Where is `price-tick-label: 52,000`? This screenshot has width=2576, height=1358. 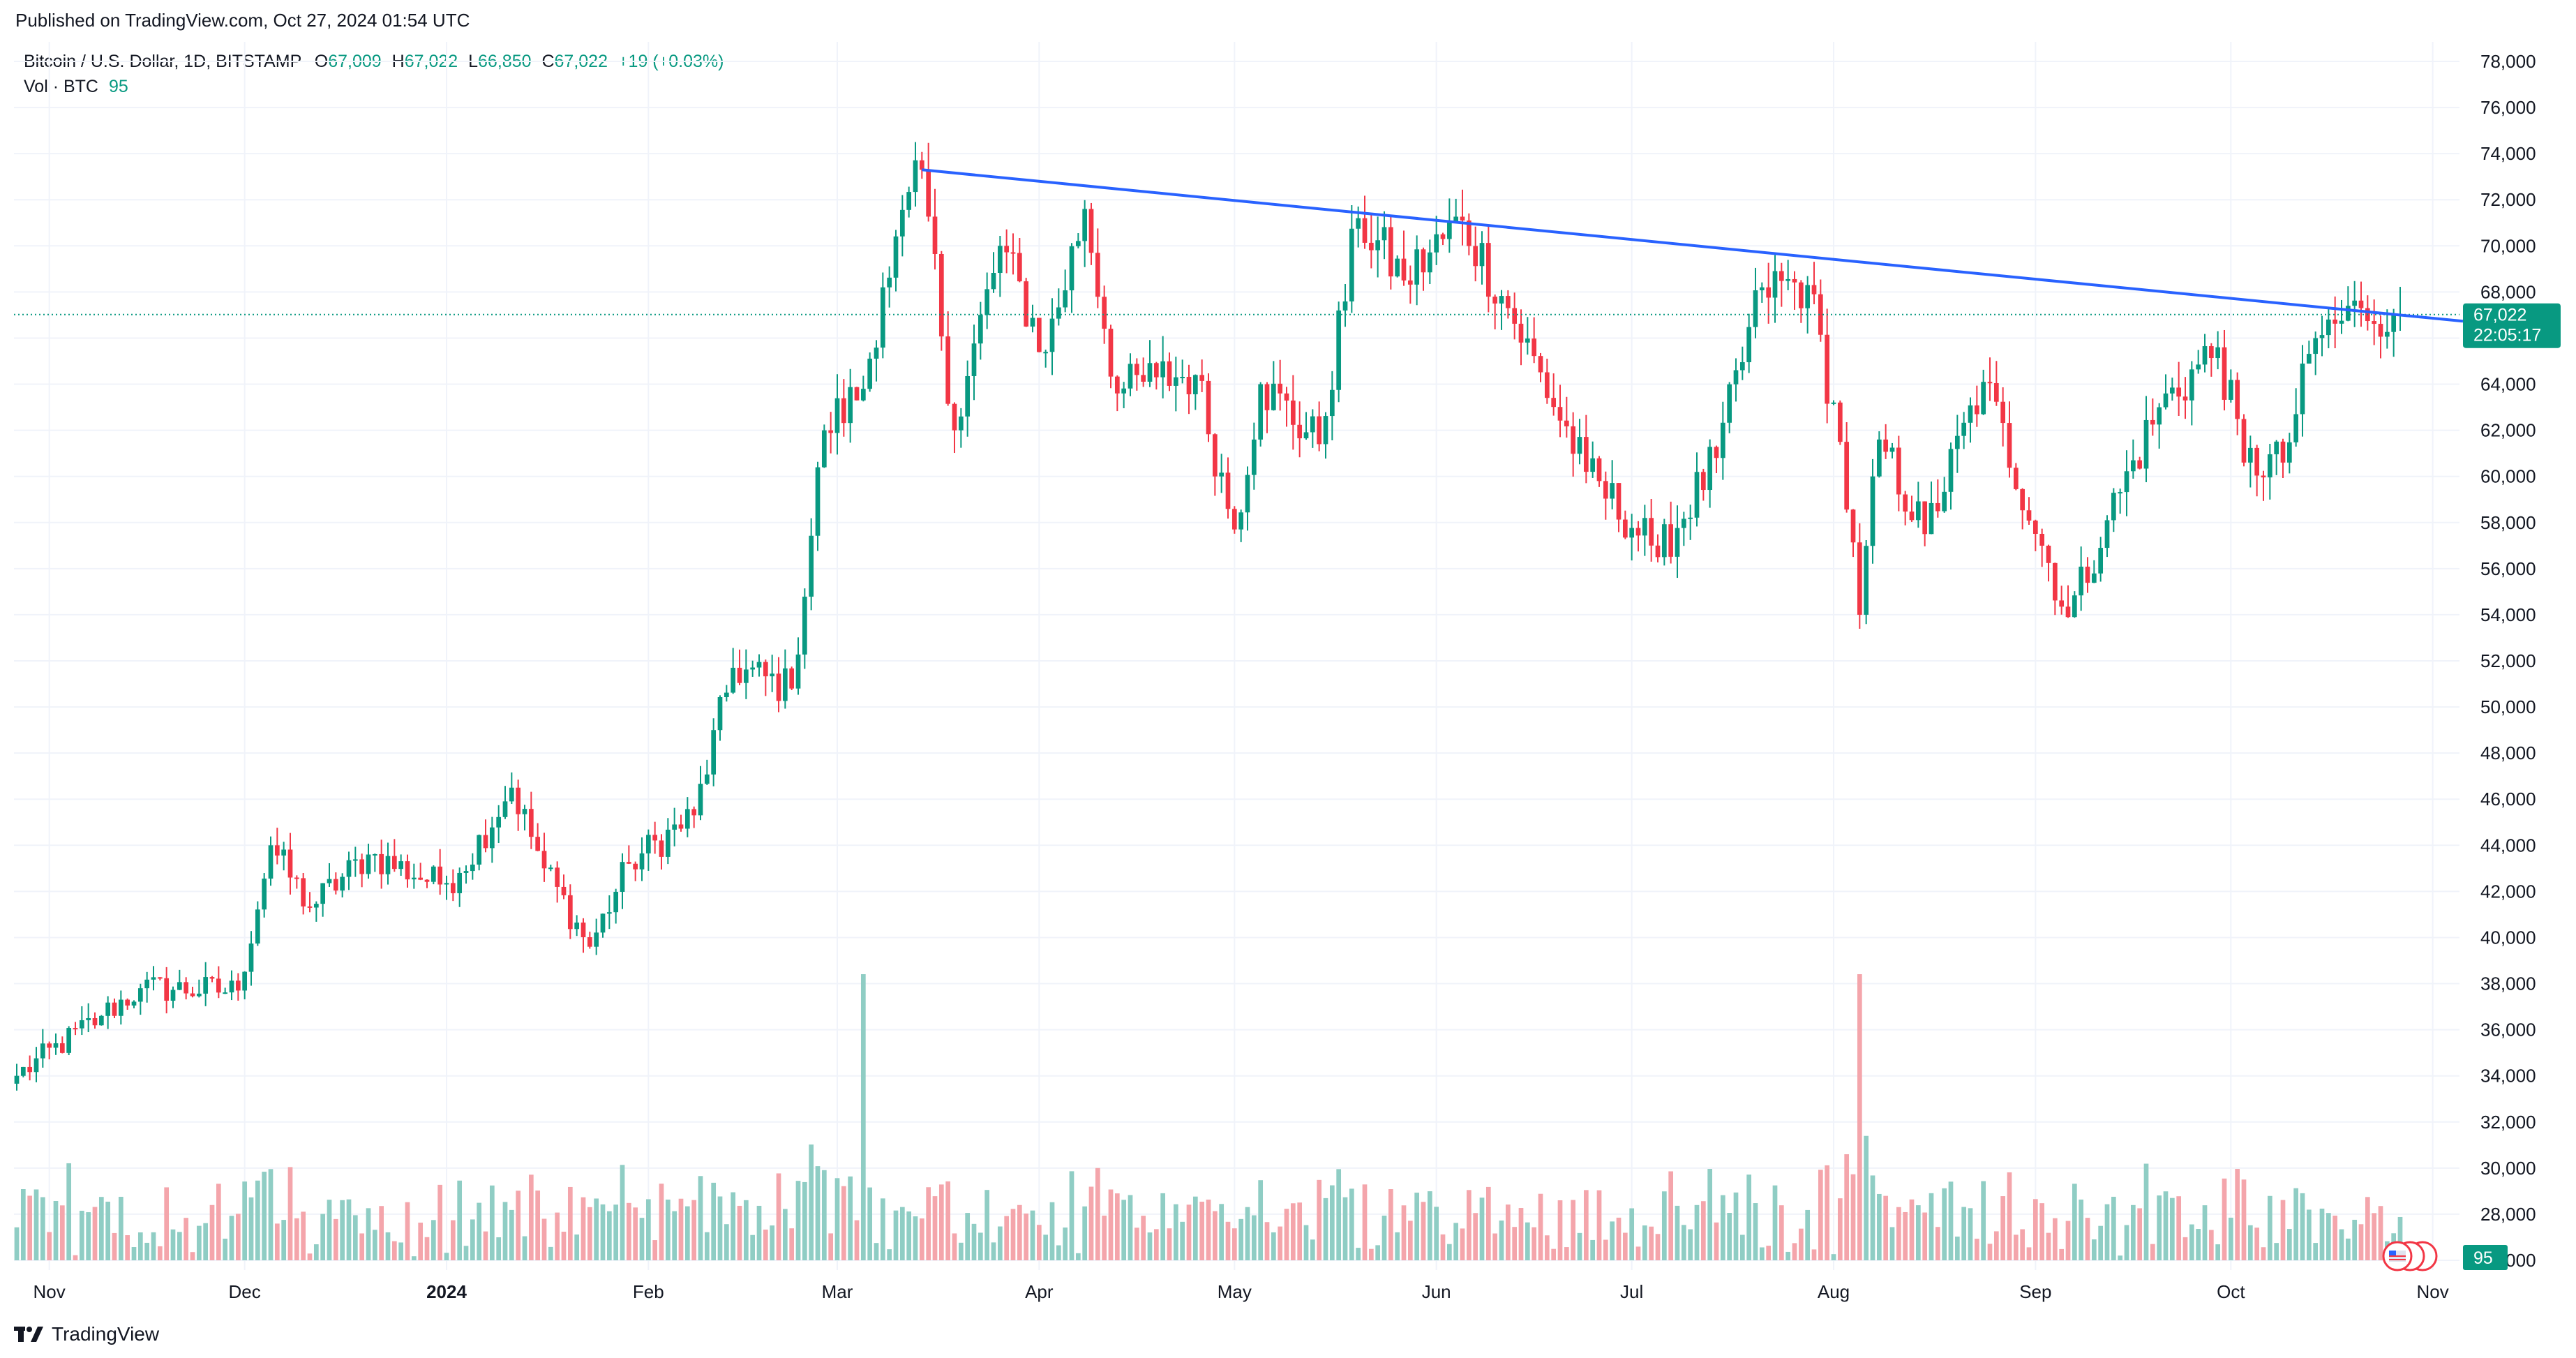 price-tick-label: 52,000 is located at coordinates (2508, 660).